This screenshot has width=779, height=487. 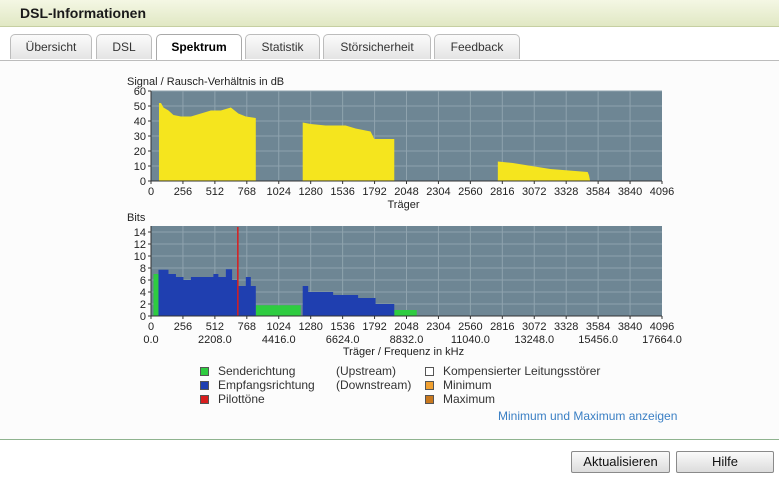 What do you see at coordinates (143, 269) in the screenshot?
I see `y-tick-label: 8` at bounding box center [143, 269].